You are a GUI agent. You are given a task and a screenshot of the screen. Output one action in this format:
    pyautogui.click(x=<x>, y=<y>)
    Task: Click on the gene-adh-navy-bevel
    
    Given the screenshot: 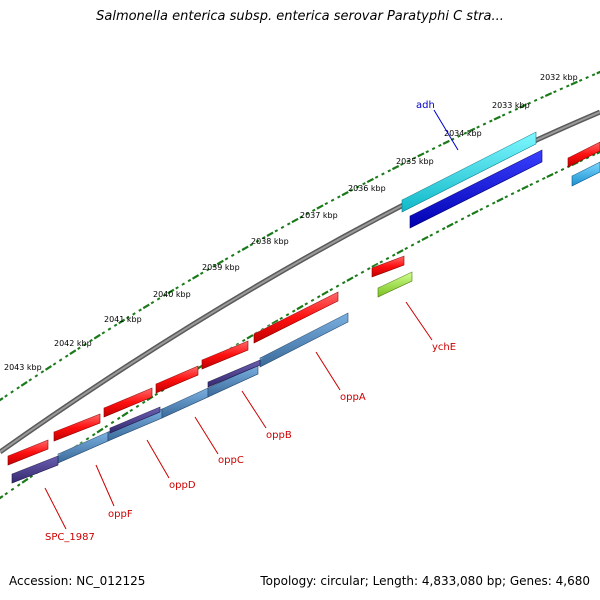 What is the action you would take?
    pyautogui.click(x=478, y=181)
    